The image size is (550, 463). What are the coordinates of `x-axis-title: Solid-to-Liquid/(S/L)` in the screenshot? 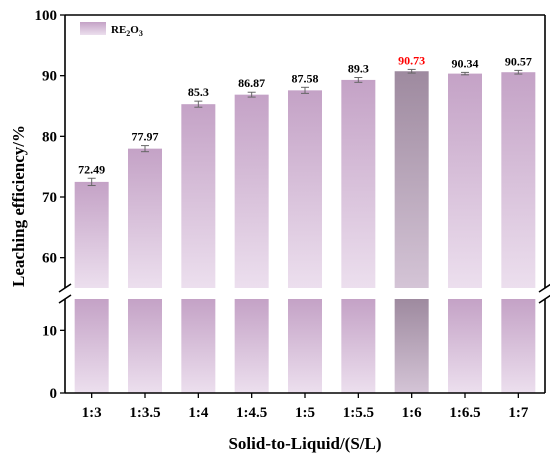 It's located at (304, 443).